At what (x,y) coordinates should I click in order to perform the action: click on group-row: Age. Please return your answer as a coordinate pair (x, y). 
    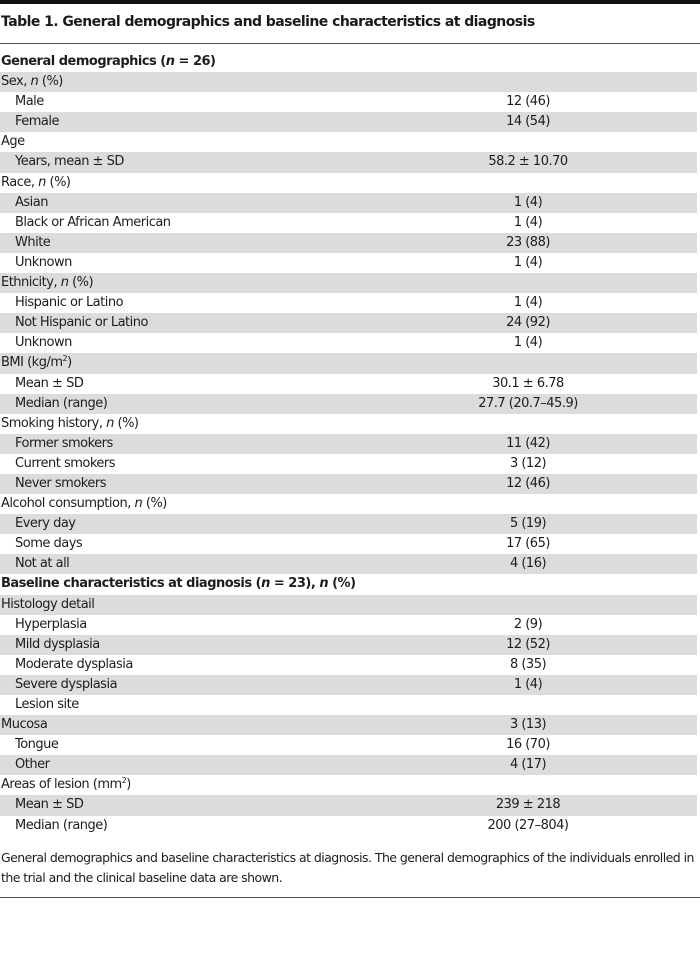
    Looking at the image, I should click on (350, 142).